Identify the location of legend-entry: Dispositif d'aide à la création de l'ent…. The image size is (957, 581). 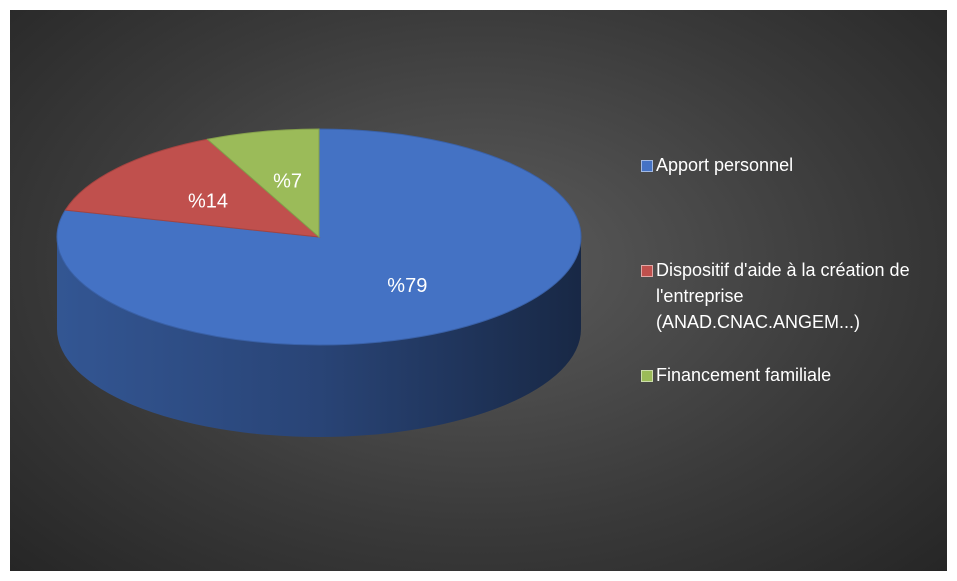
(796, 296).